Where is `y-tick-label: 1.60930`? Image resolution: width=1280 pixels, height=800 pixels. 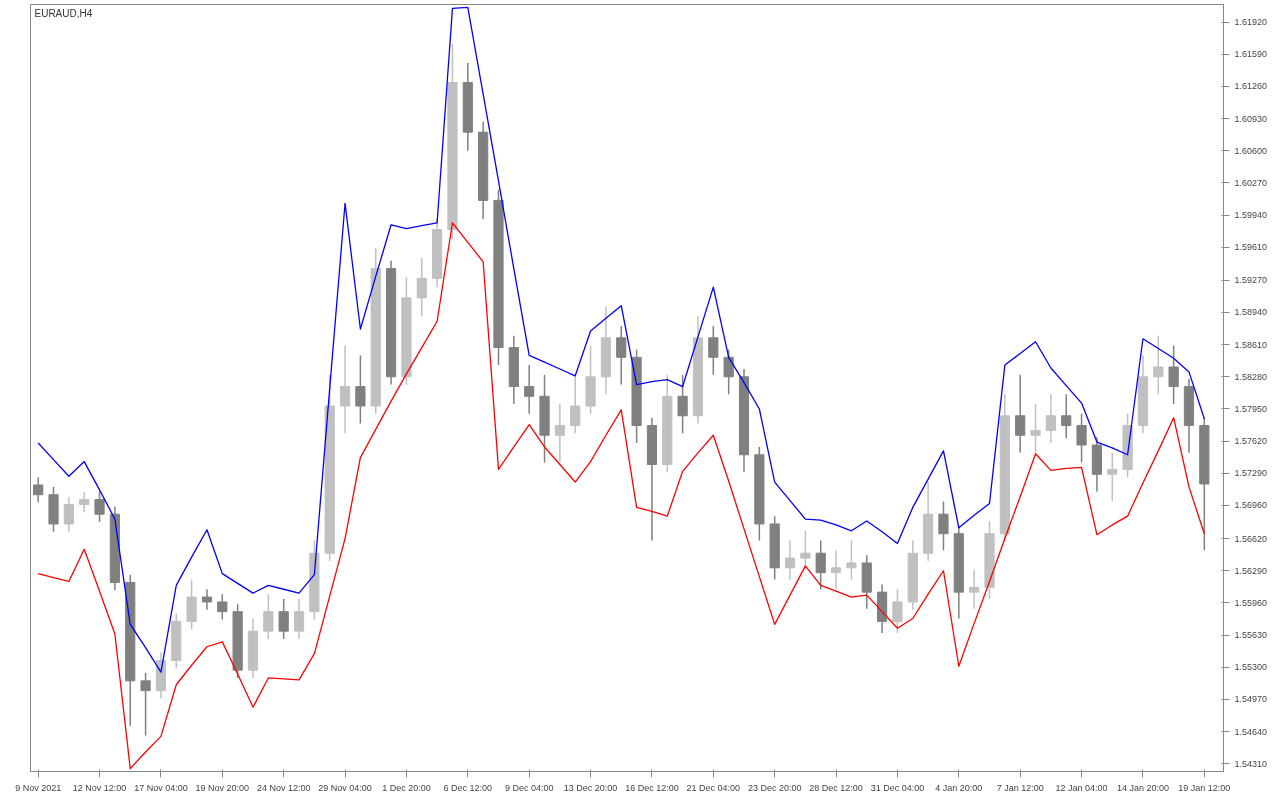
y-tick-label: 1.60930 is located at coordinates (1251, 118).